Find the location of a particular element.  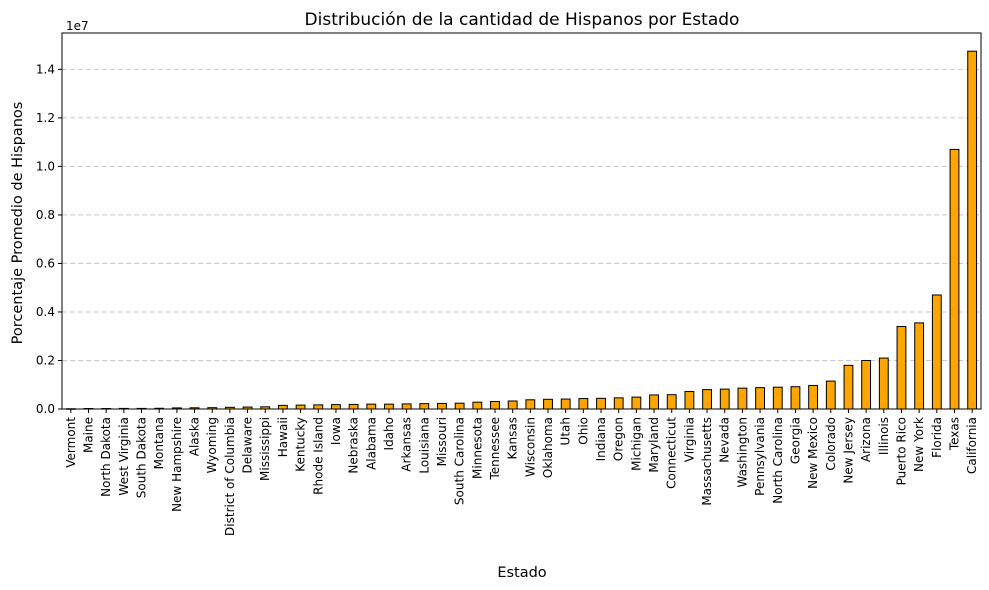

x-tick-label: Connecticut is located at coordinates (672, 453).